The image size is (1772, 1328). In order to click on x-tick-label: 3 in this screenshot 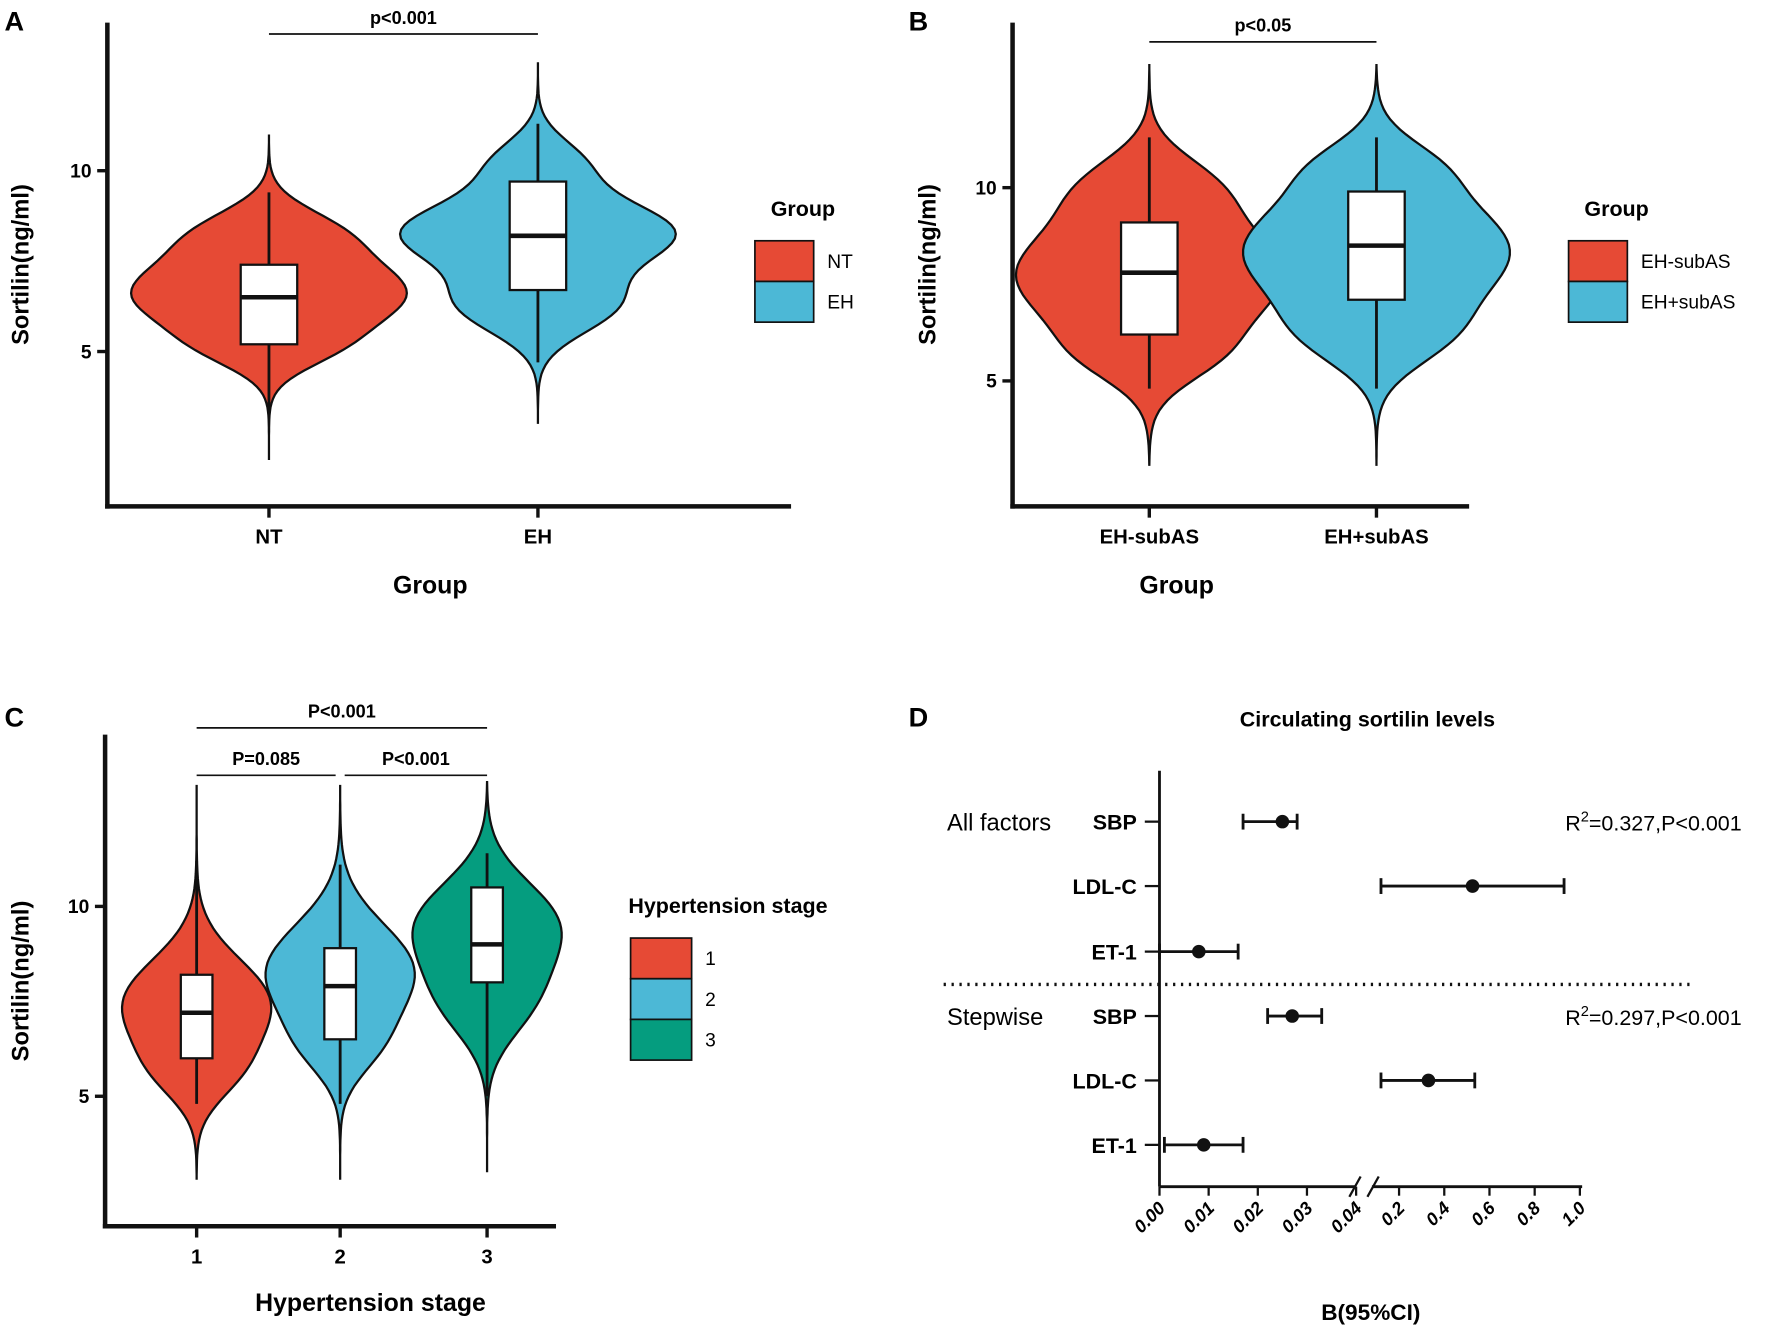, I will do `click(486, 1258)`.